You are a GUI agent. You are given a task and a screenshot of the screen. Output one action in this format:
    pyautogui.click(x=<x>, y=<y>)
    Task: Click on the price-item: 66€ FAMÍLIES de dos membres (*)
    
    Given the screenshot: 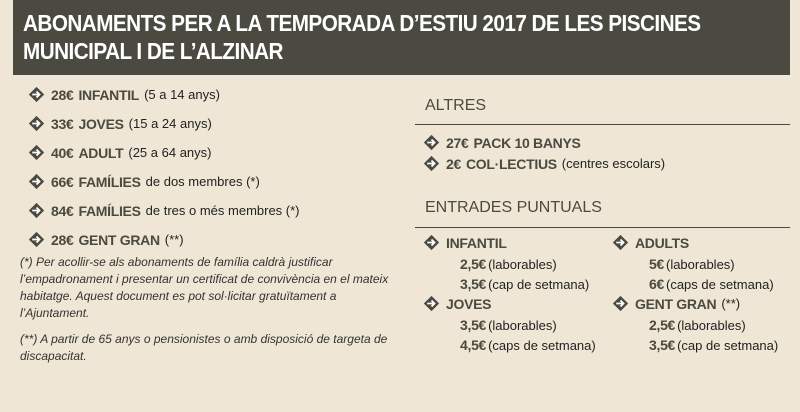 What is the action you would take?
    pyautogui.click(x=144, y=181)
    